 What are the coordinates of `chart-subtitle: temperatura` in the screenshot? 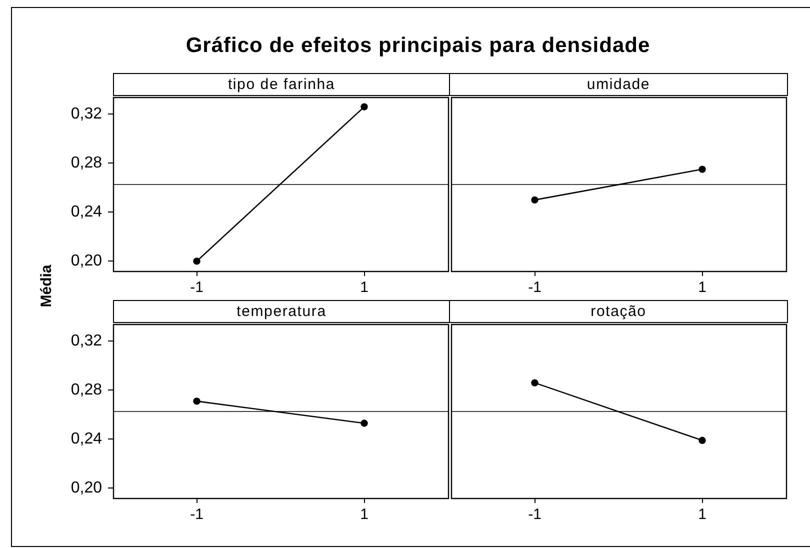 It's located at (281, 311).